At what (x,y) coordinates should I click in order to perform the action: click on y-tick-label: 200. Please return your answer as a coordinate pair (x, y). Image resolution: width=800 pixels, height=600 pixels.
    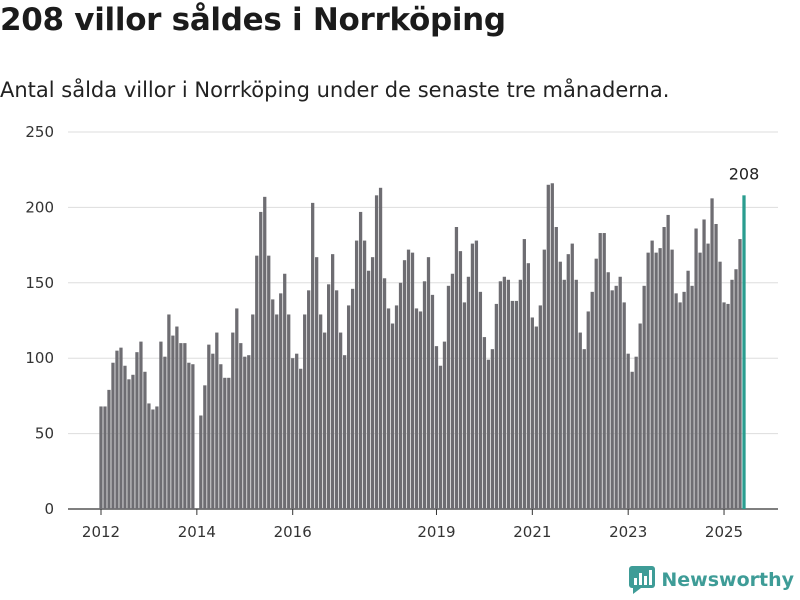
    Looking at the image, I should click on (39, 207).